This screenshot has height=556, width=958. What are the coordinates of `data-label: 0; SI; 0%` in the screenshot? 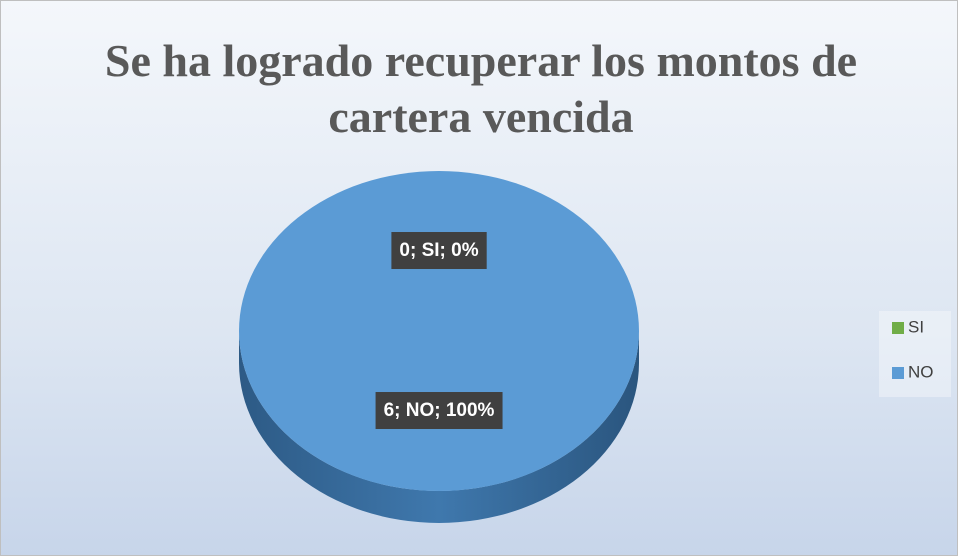 It's located at (438, 250).